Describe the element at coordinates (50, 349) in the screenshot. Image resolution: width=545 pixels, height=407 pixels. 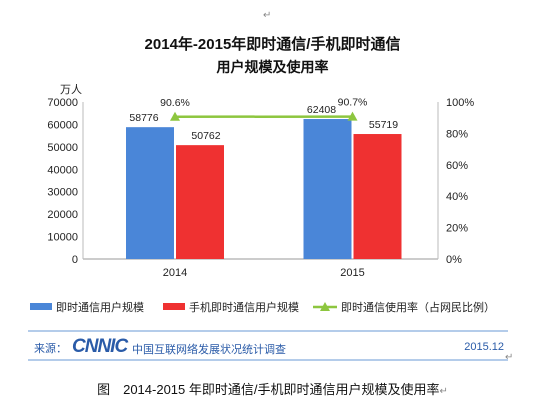
I see `source-label: 来源：` at that location.